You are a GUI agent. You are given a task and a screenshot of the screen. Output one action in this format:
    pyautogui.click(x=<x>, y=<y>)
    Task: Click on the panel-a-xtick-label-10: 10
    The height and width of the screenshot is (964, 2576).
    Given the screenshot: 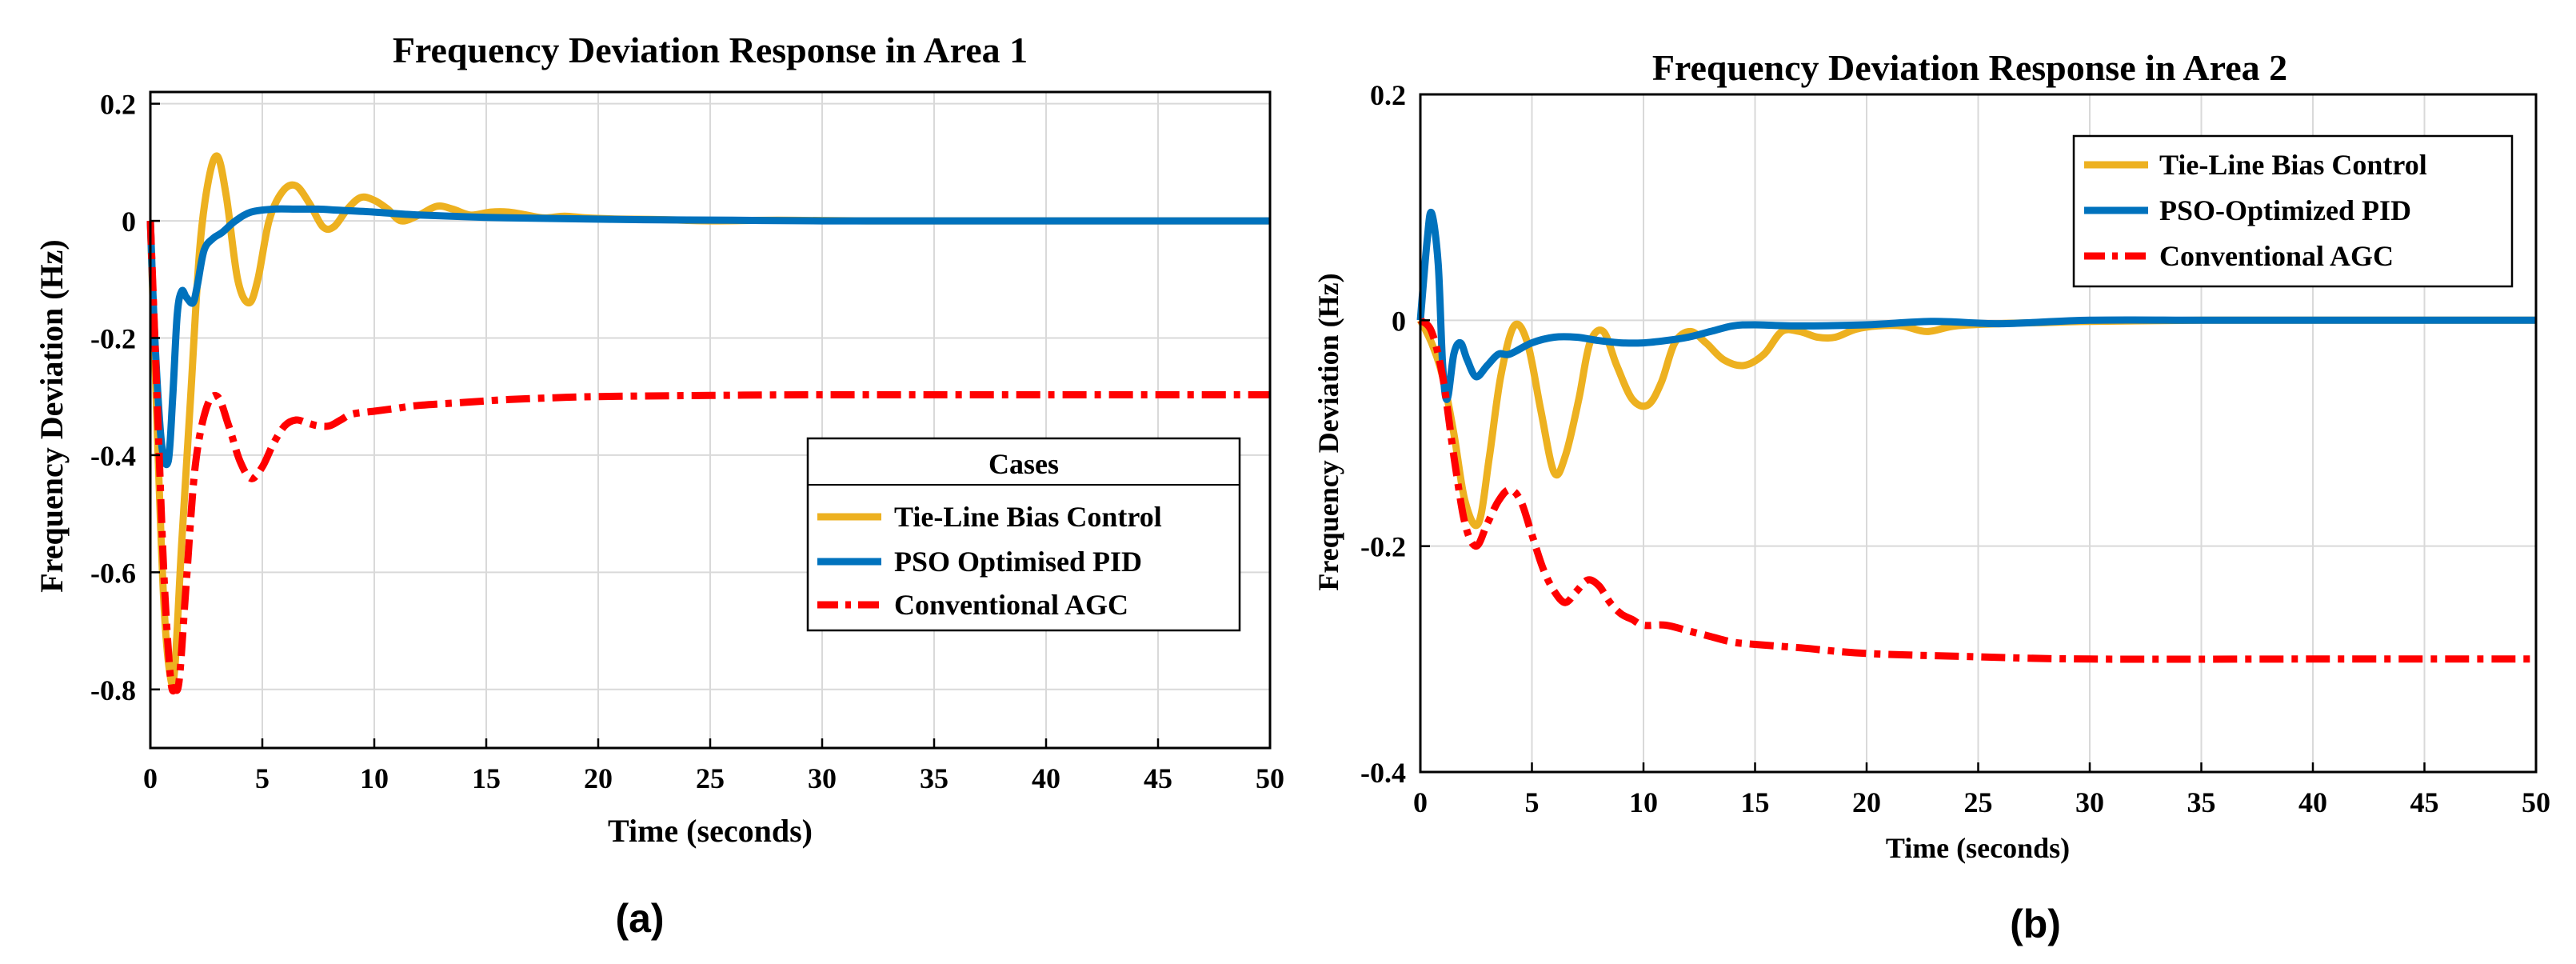 What is the action you would take?
    pyautogui.click(x=374, y=778)
    